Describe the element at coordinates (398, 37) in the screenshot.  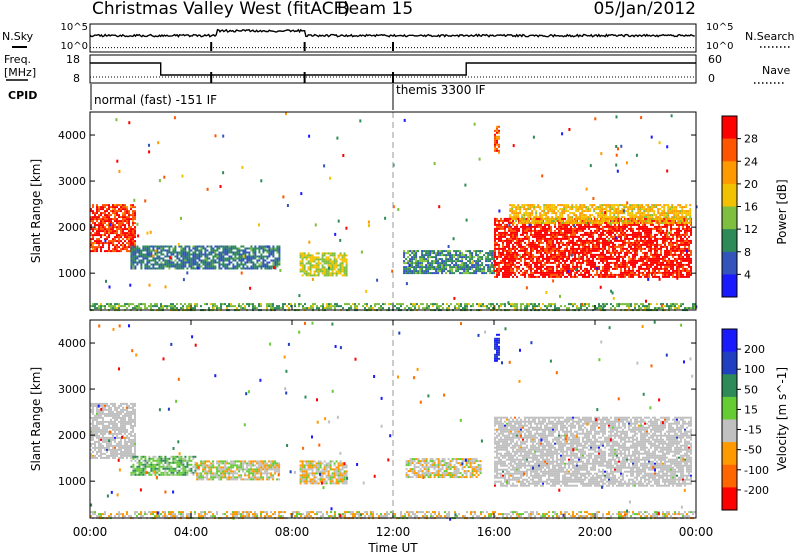
I see `nsky-panel: N.Sky 10^5 10^0 N.Search 10^5 10^0` at that location.